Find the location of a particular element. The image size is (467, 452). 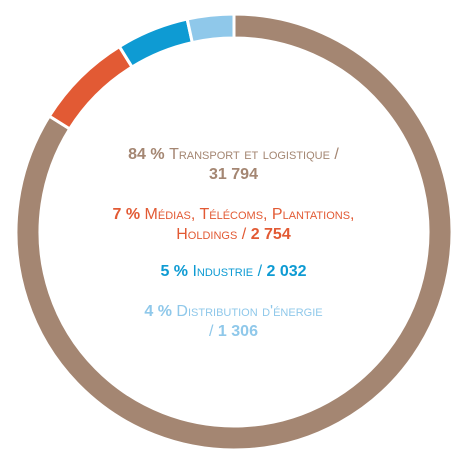

value-label: 2 754 is located at coordinates (270, 234).